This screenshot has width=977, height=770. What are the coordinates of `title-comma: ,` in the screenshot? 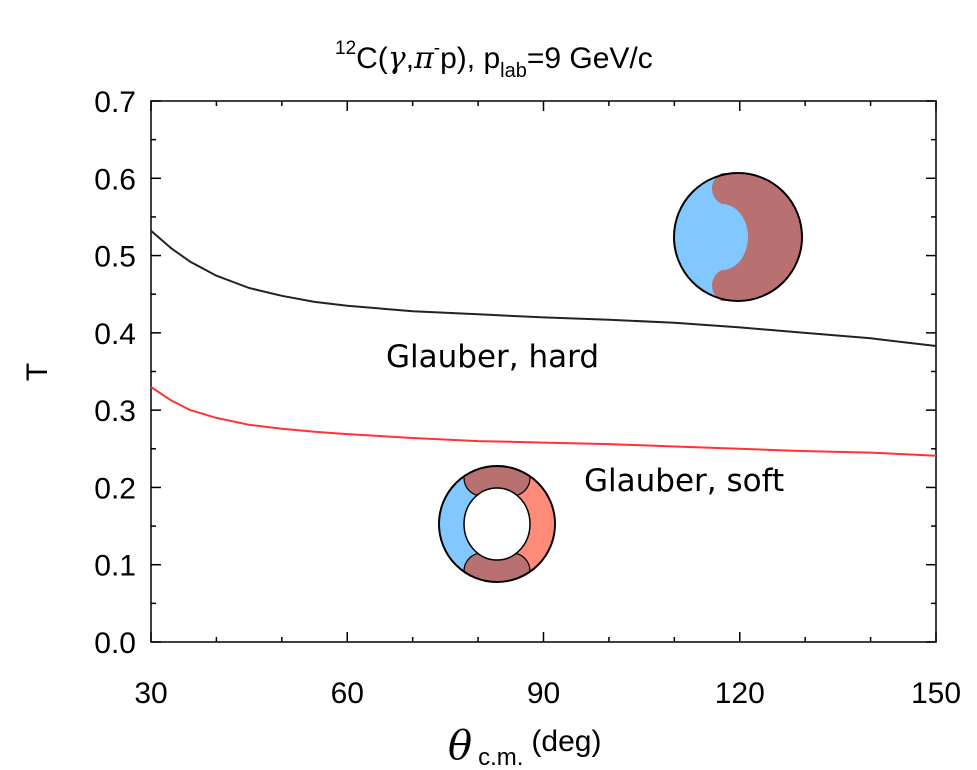 It's located at (410, 58).